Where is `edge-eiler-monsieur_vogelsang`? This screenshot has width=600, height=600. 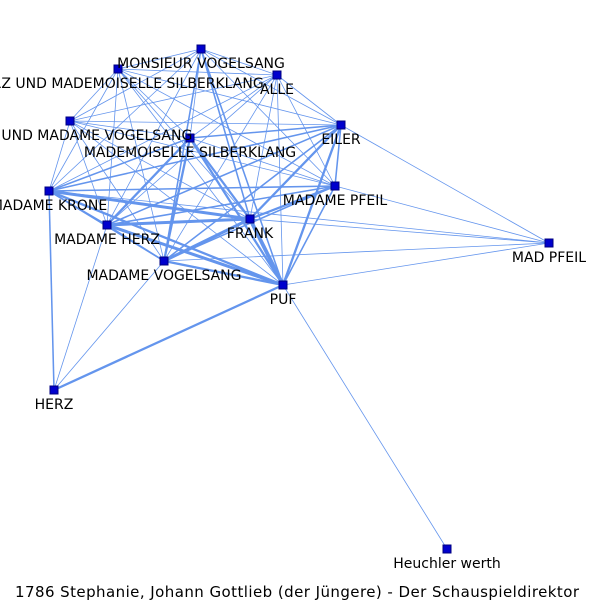
edge-eiler-monsieur_vogelsang is located at coordinates (271, 87).